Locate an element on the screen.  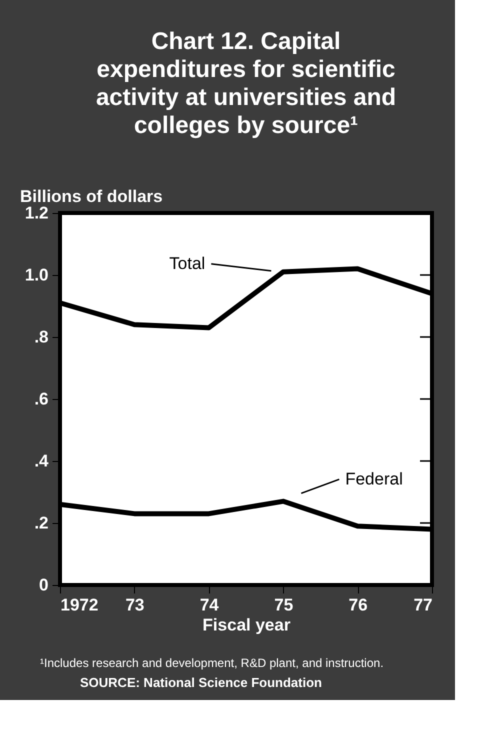
text: activity at universities and is located at coordinates (246, 97).